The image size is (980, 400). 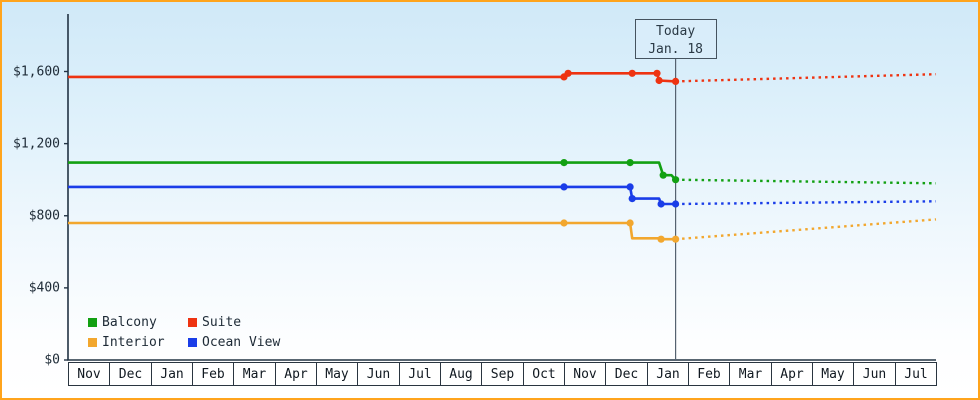 I want to click on series-suite-history-line, so click(x=372, y=77).